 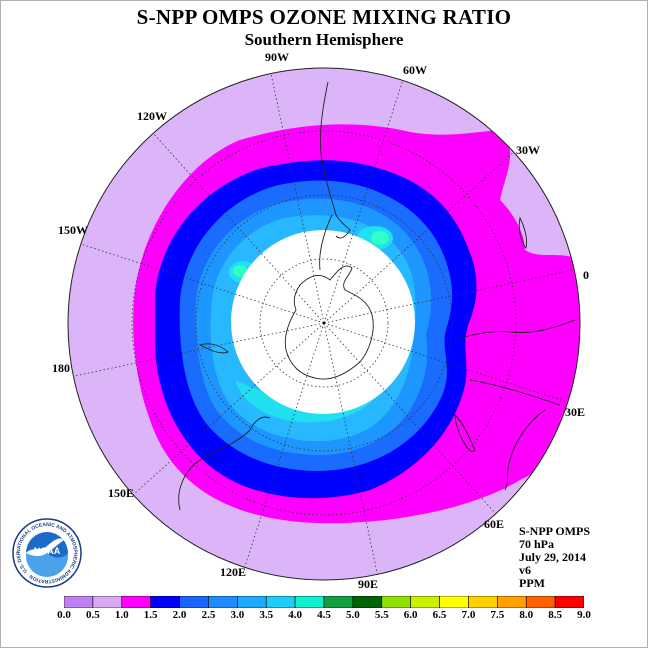 I want to click on lon-label-120e: 120E, so click(x=233, y=572).